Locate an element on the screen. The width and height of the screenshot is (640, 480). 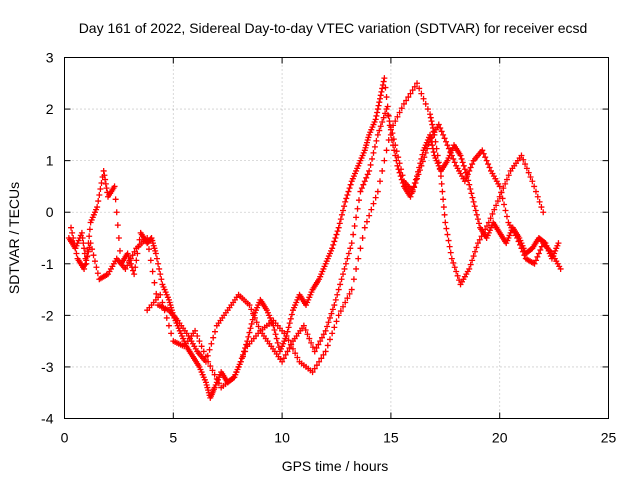
x-tick-label: 0 is located at coordinates (65, 438).